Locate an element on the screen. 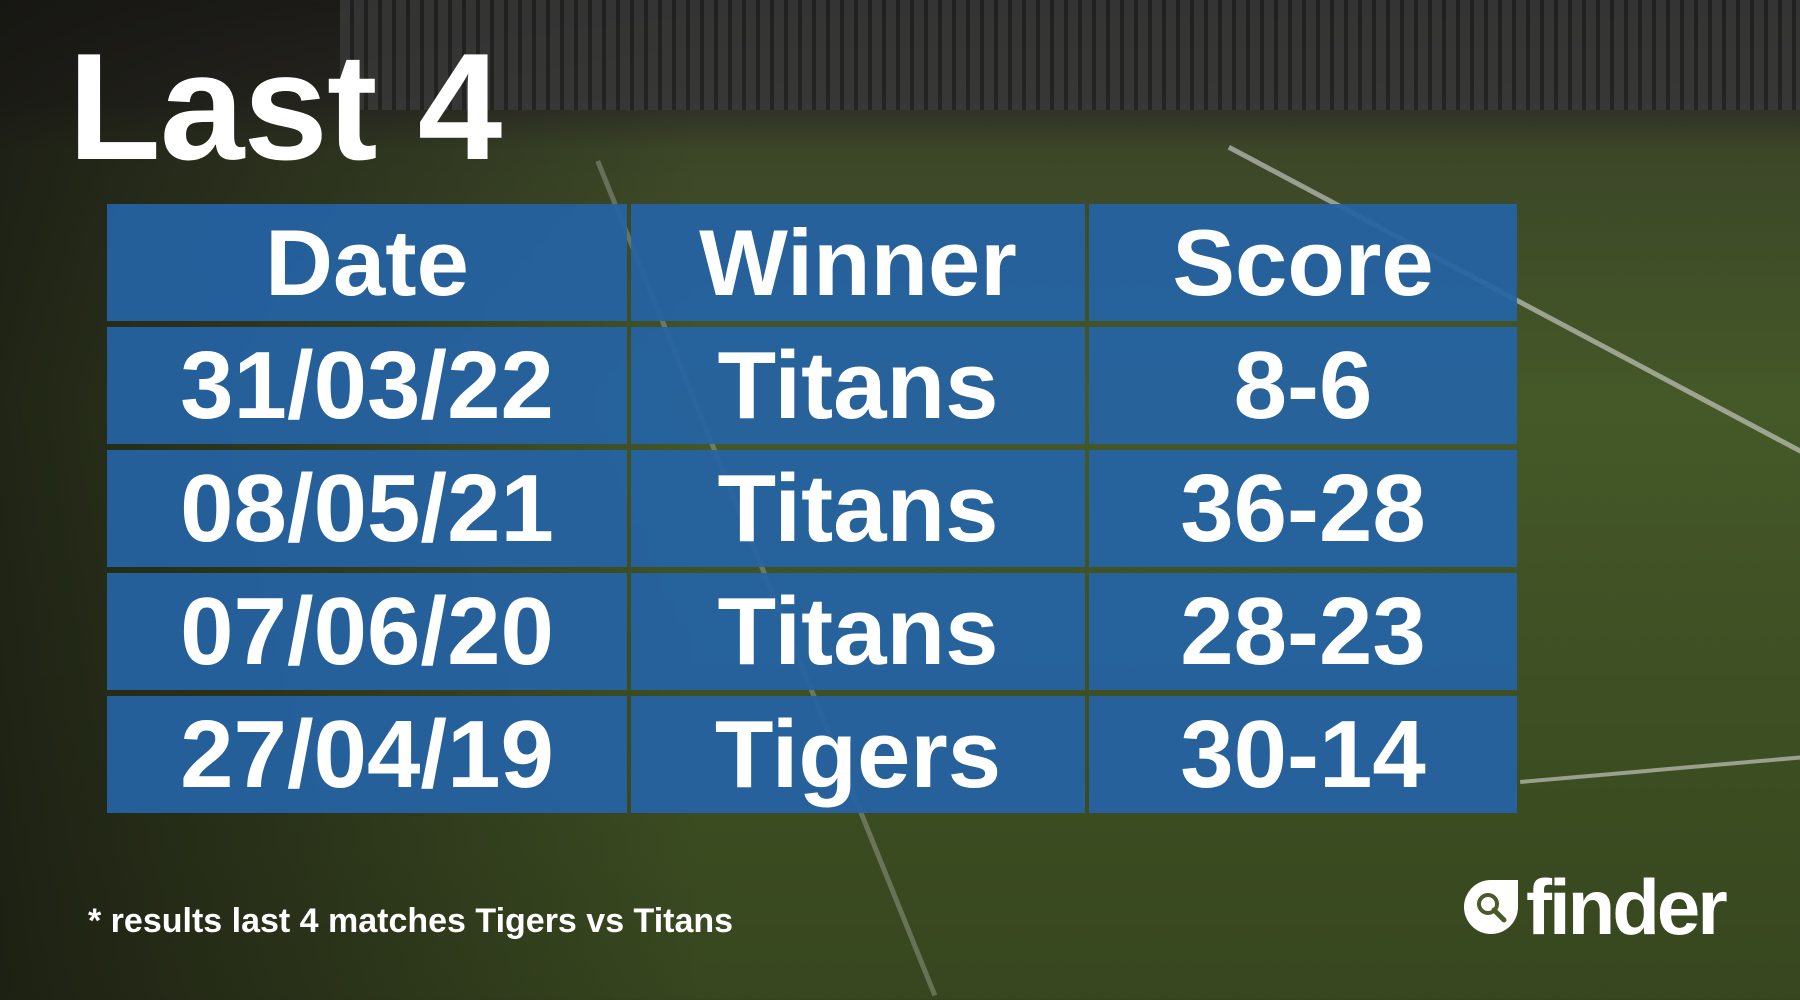 This screenshot has height=1000, width=1800. table-row: 31/03/22 Titans 8-6 is located at coordinates (812, 385).